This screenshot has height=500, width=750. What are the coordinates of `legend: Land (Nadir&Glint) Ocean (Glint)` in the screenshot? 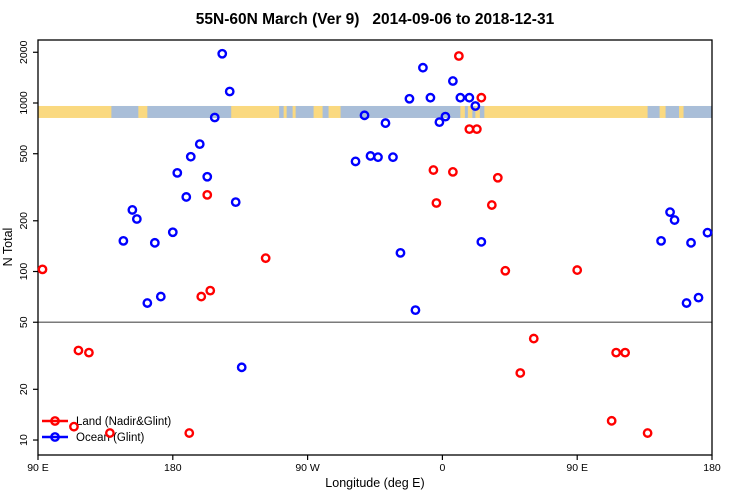 It's located at (106, 430).